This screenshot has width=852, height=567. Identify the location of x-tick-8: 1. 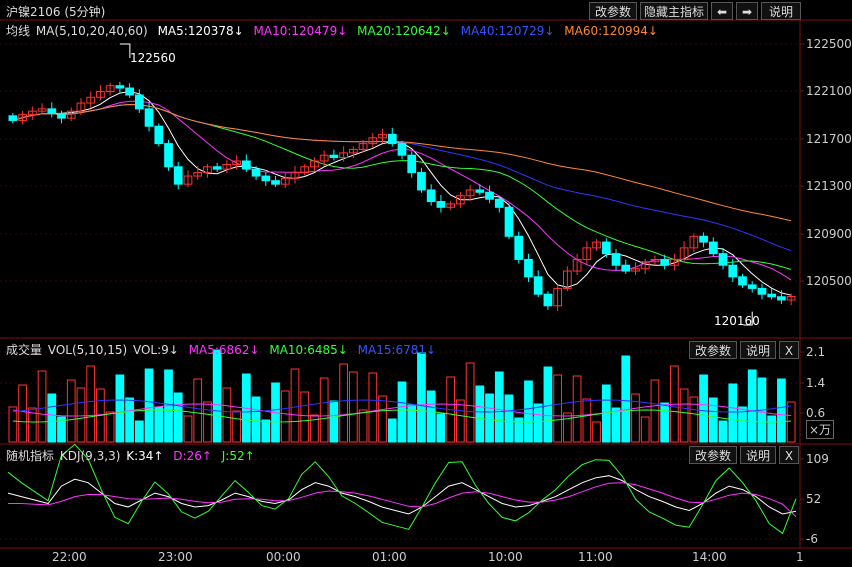
(800, 557).